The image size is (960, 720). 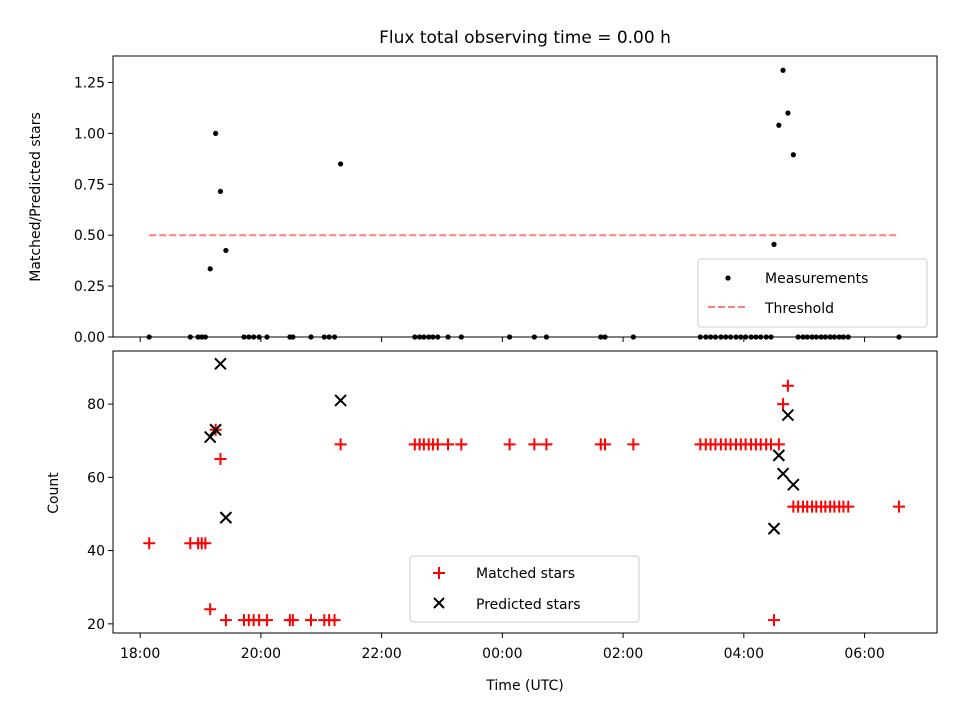 What do you see at coordinates (140, 654) in the screenshot?
I see `bottom-x-tick-label: 18:00` at bounding box center [140, 654].